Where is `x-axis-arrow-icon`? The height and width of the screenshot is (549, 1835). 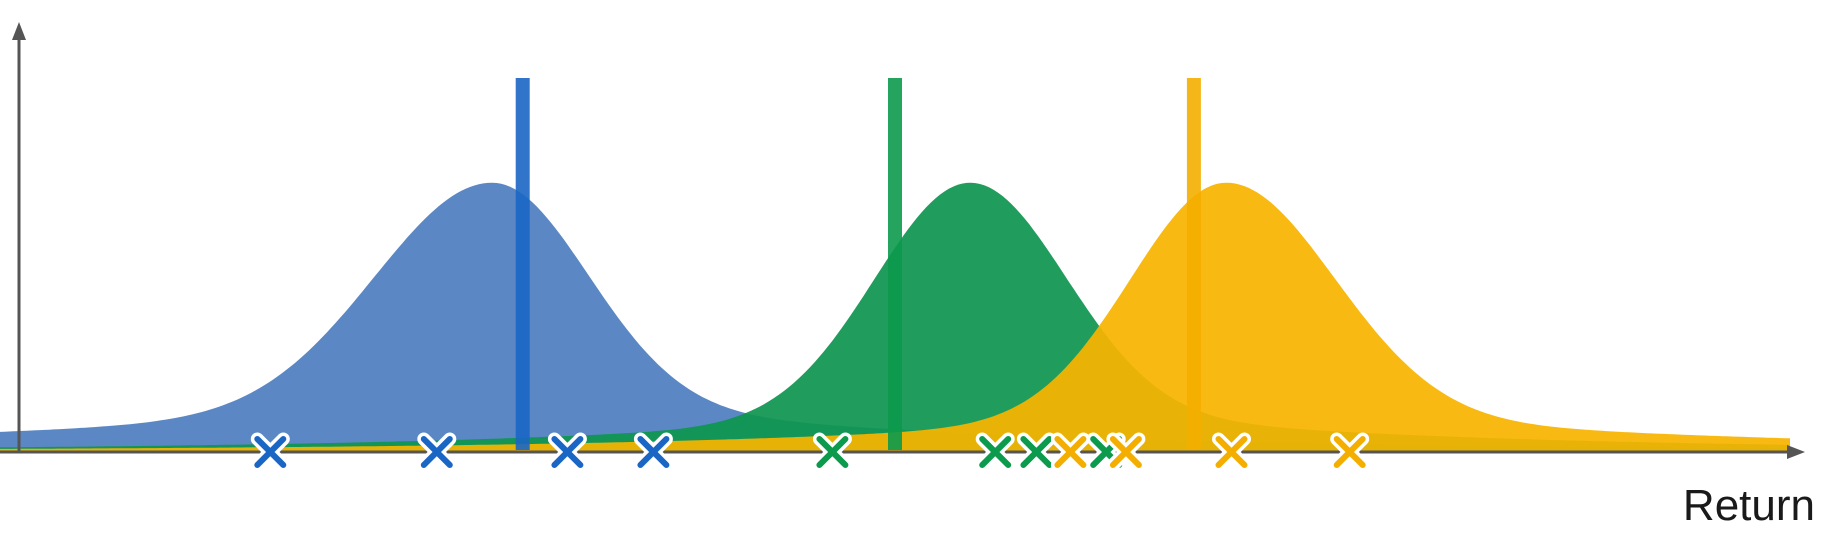 x-axis-arrow-icon is located at coordinates (1796, 452).